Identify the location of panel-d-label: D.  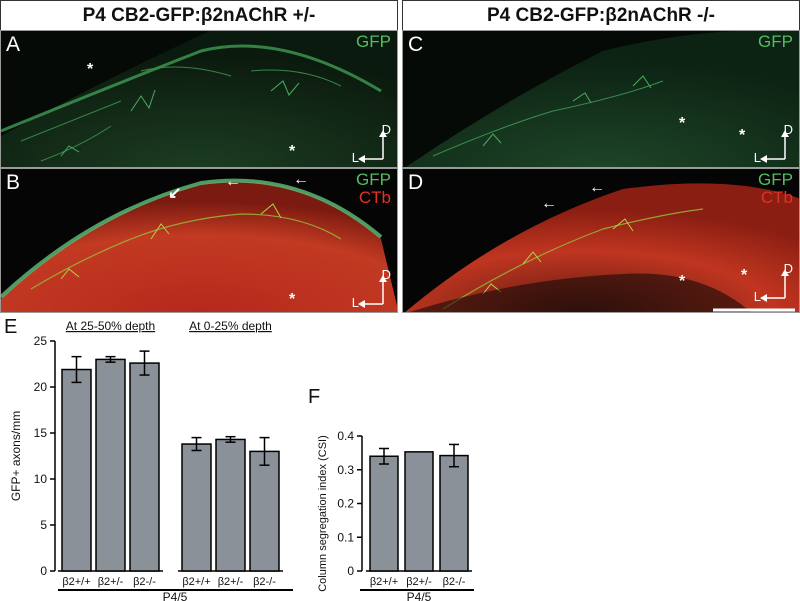
(416, 182).